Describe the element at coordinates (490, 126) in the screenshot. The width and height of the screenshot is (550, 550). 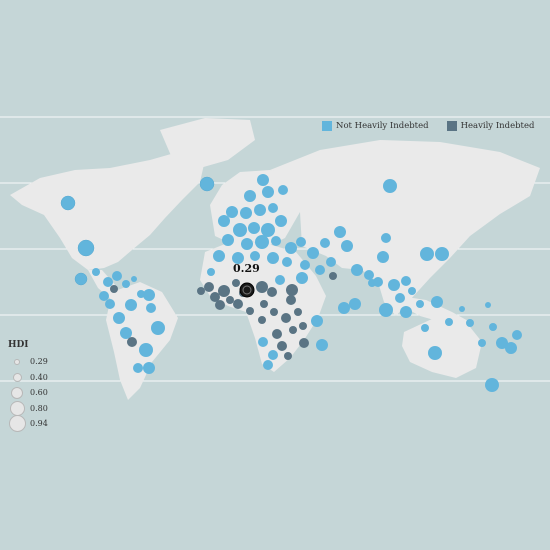
I see `legend-item-indebted: Heavily Indebted` at that location.